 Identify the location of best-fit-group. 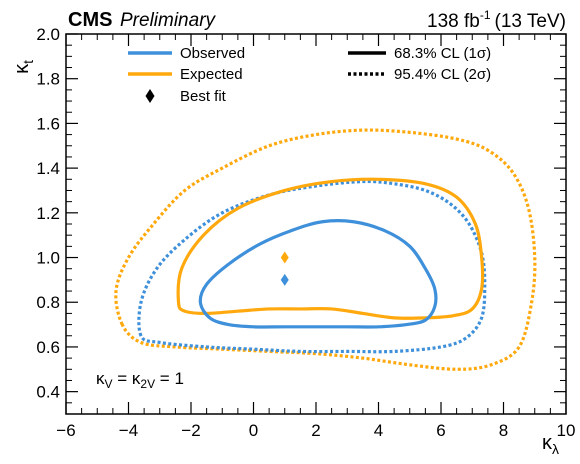
(284, 268).